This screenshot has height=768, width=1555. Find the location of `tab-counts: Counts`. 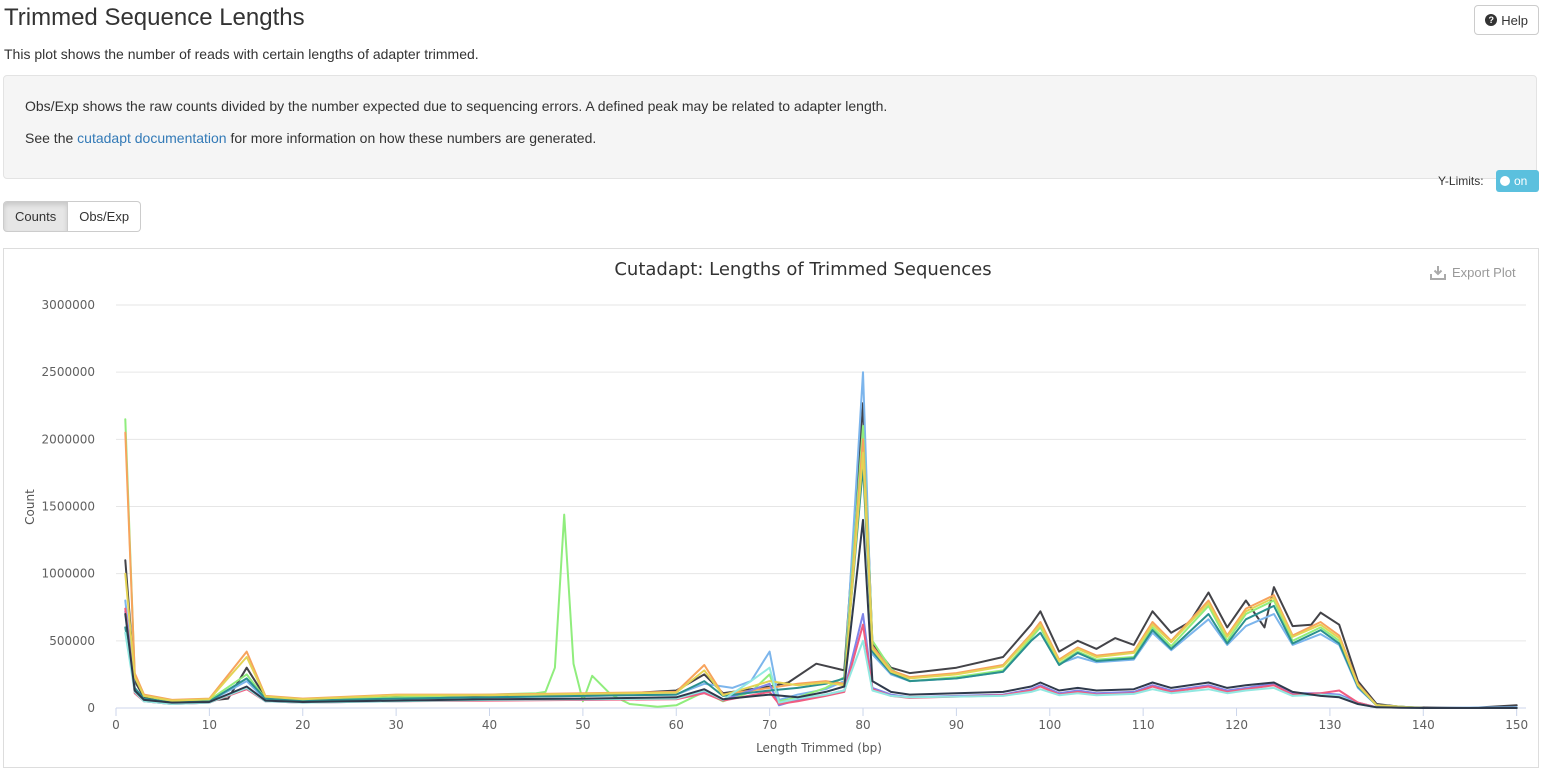

tab-counts: Counts is located at coordinates (36, 216).